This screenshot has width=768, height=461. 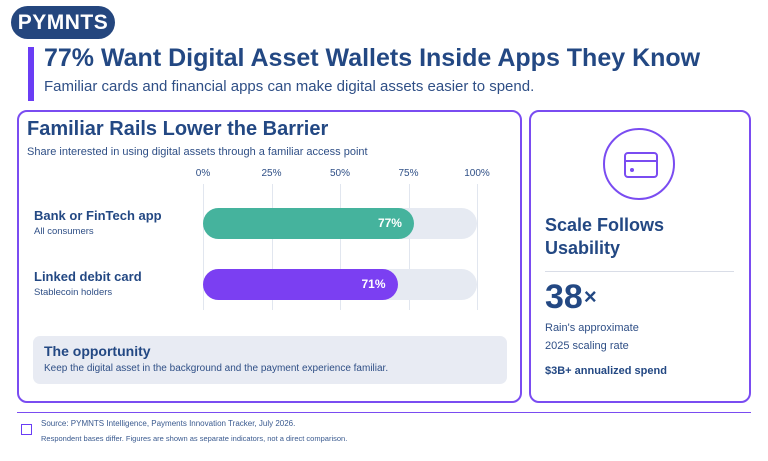 What do you see at coordinates (73, 292) in the screenshot?
I see `bar-category-subtitle: Stablecoin holders` at bounding box center [73, 292].